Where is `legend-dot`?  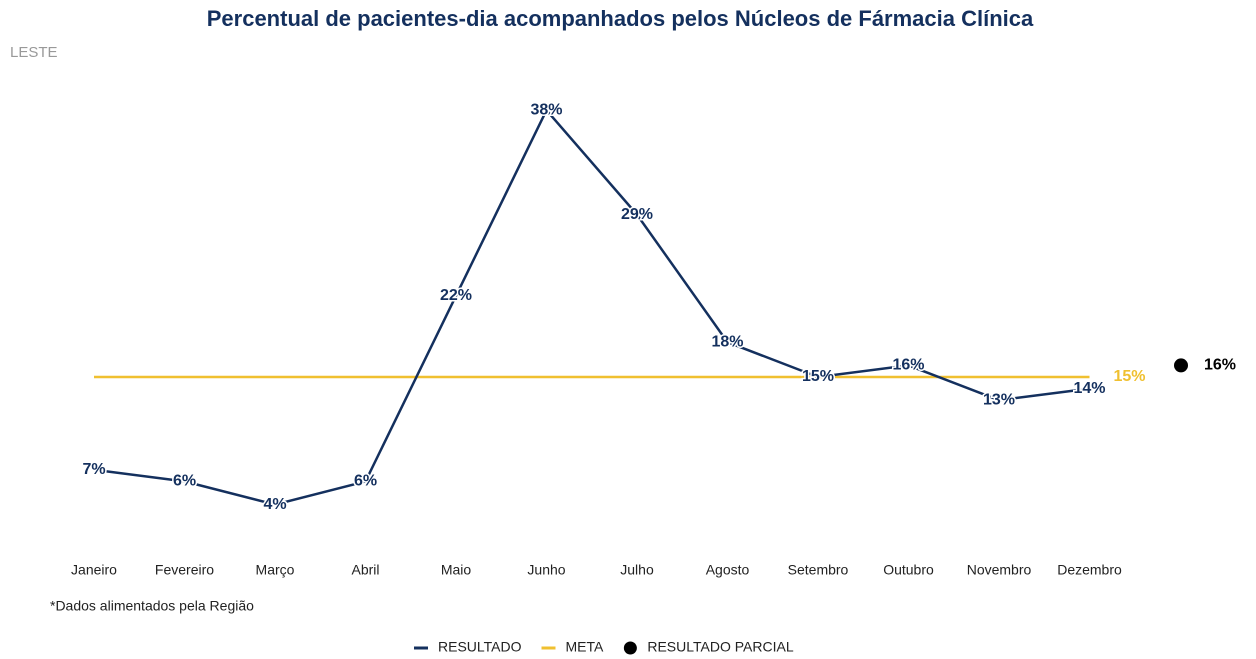
legend-dot is located at coordinates (630, 648).